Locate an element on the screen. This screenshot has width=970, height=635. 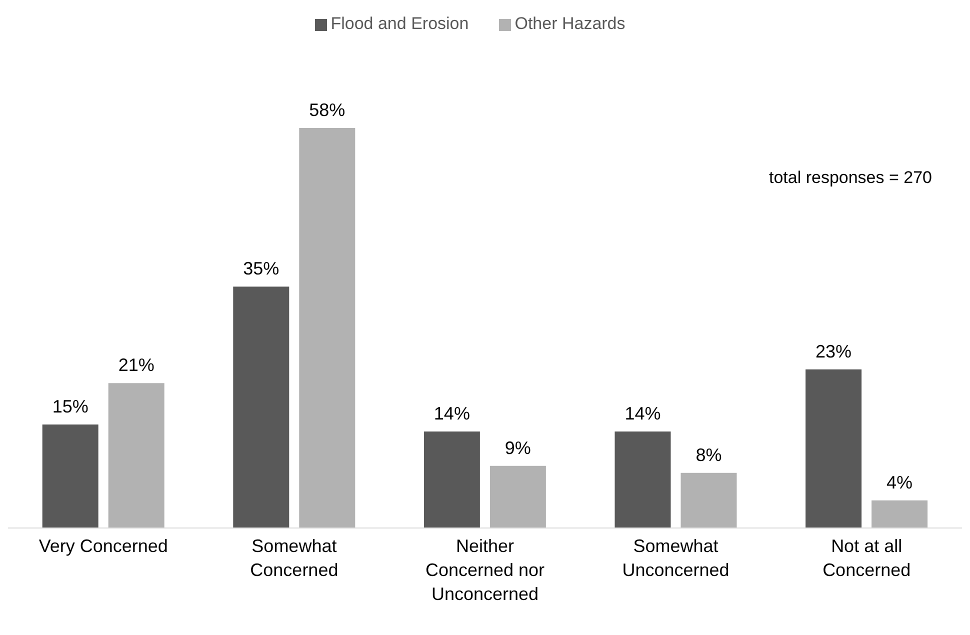
x-tick-label: Not at all Concerned is located at coordinates (866, 558).